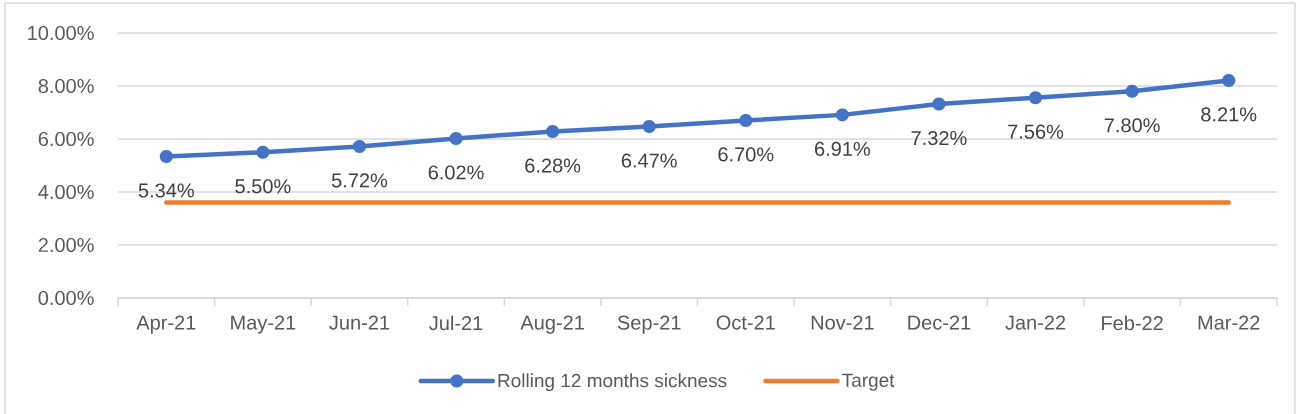 The height and width of the screenshot is (414, 1311). I want to click on data-label: 5.72%, so click(359, 180).